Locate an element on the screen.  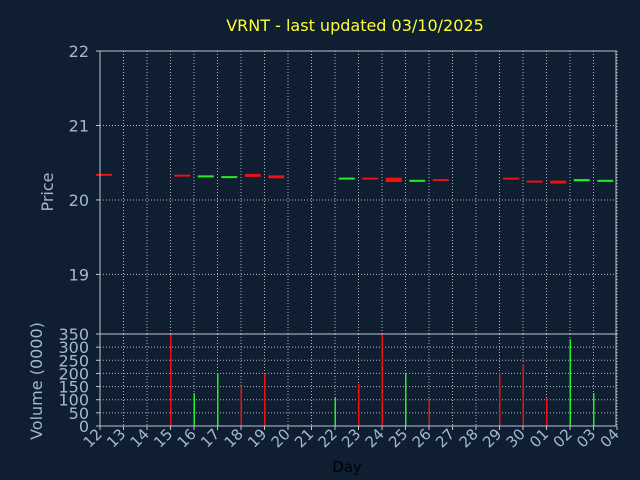
day-tick-label: 13 is located at coordinates (116, 438).